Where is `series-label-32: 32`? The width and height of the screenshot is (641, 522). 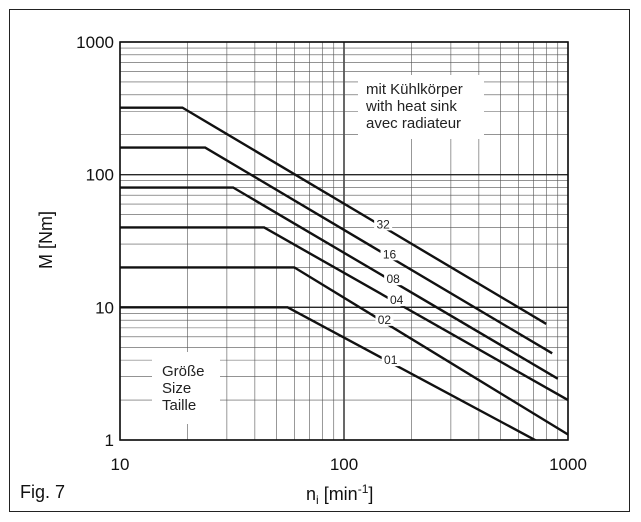 series-label-32: 32 is located at coordinates (383, 224).